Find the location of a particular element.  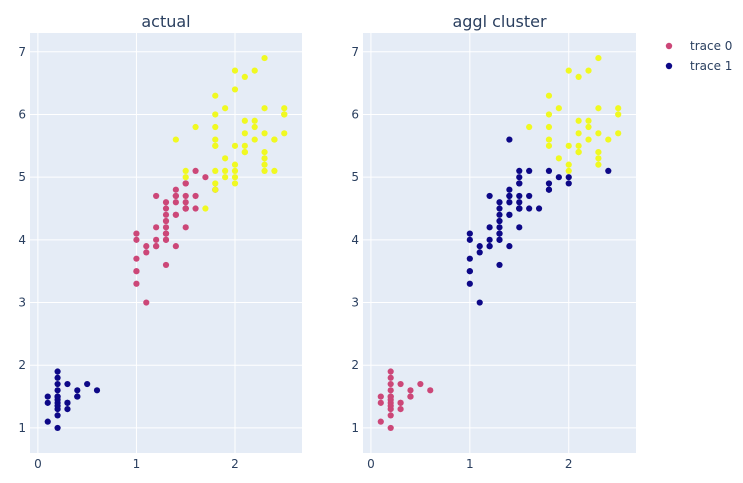

x-tick-label: 2 is located at coordinates (235, 464).